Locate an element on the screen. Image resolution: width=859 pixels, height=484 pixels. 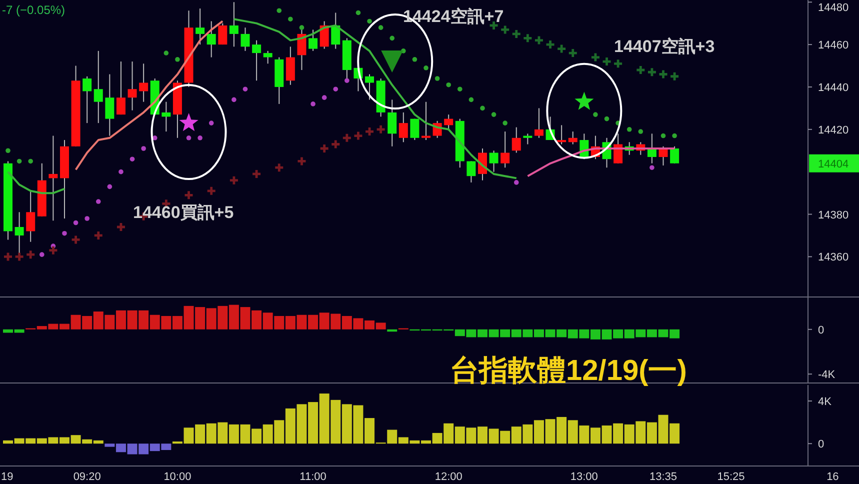
x-tick-label: 16 is located at coordinates (832, 477).